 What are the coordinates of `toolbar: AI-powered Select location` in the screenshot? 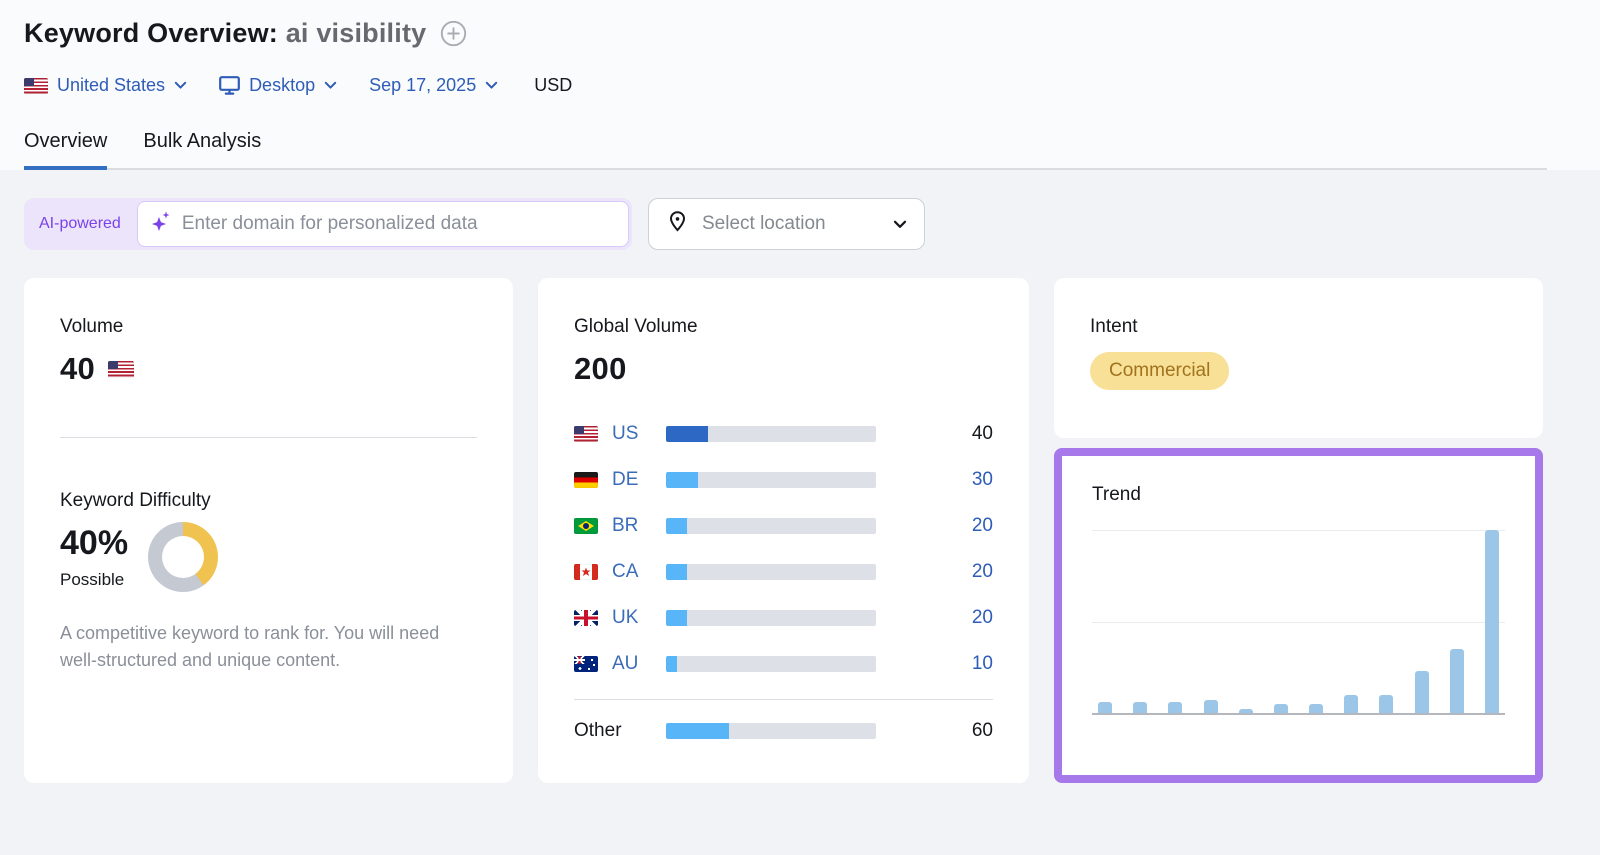 It's located at (785, 224).